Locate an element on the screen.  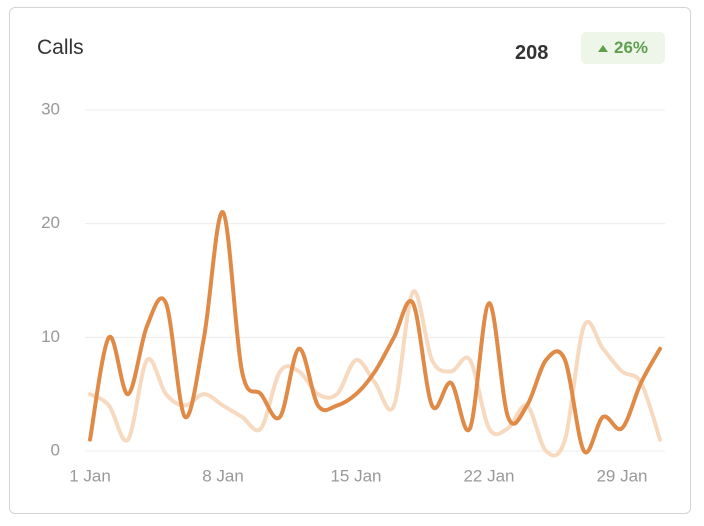
y-tick-label: 20 is located at coordinates (50, 222).